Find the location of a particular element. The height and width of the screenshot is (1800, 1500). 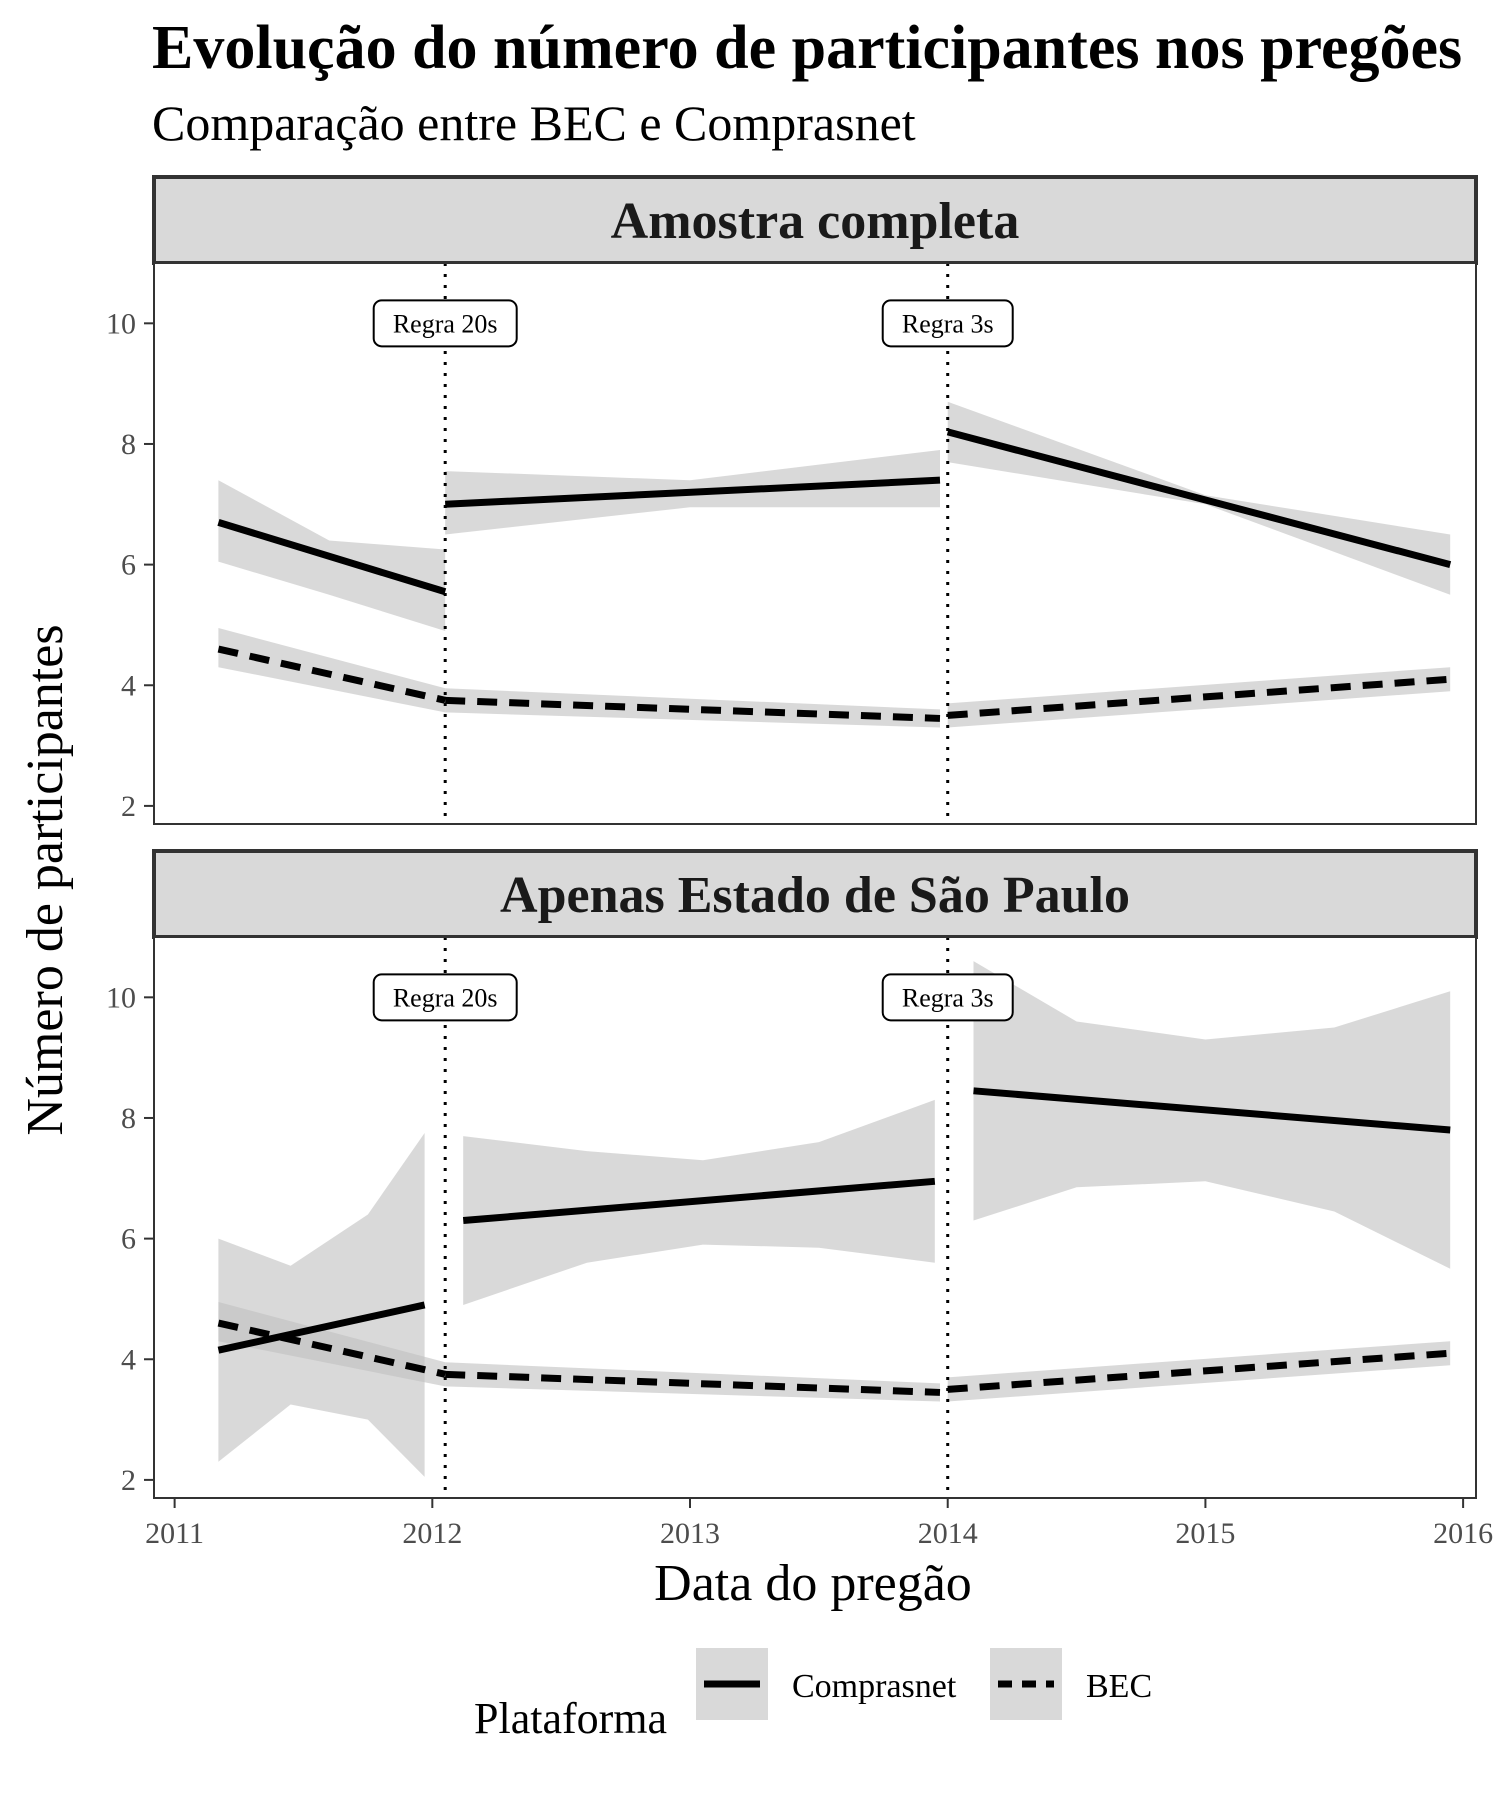

x-tick-label-2013: 2013 is located at coordinates (690, 1533).